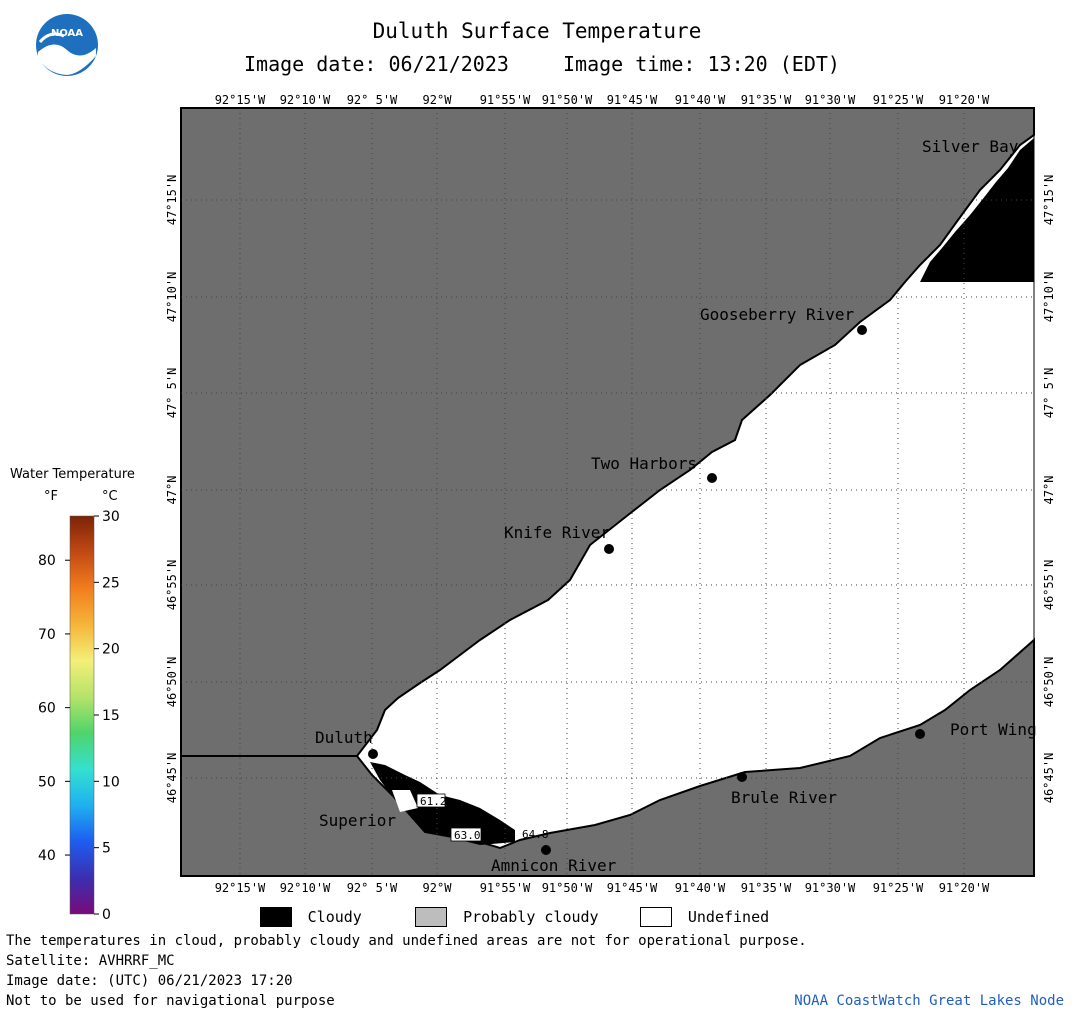 The width and height of the screenshot is (1074, 1017). Describe the element at coordinates (546, 850) in the screenshot. I see `amnicon-marker` at that location.